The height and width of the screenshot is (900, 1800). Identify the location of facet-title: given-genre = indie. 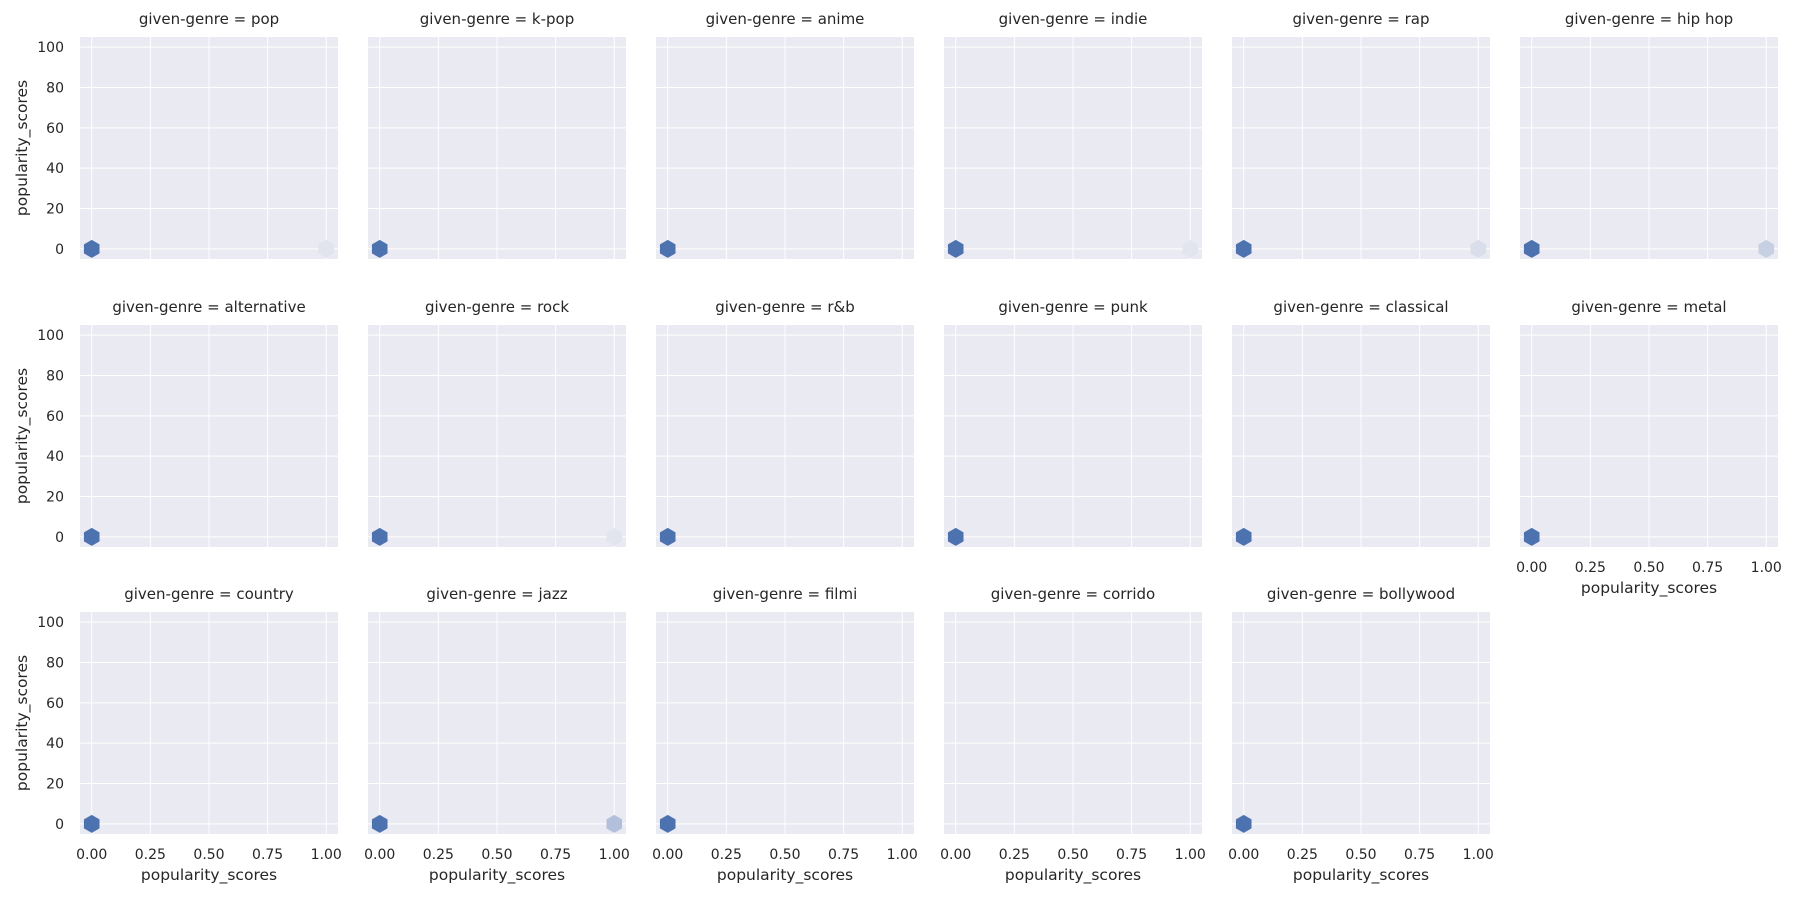
(1073, 19).